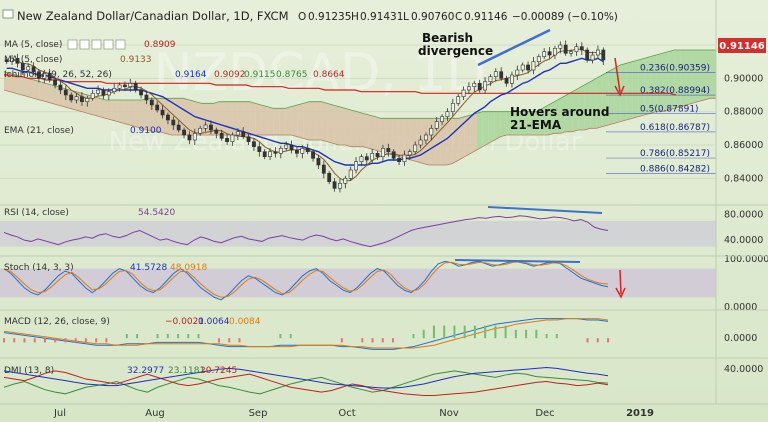 This screenshot has height=422, width=768. I want to click on oscillator-tick-label: 40.0000, so click(743, 240).